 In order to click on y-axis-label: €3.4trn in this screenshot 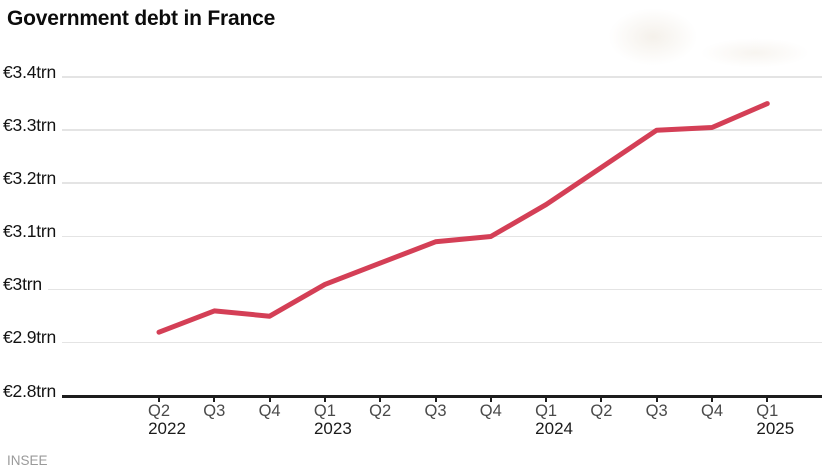, I will do `click(30, 71)`.